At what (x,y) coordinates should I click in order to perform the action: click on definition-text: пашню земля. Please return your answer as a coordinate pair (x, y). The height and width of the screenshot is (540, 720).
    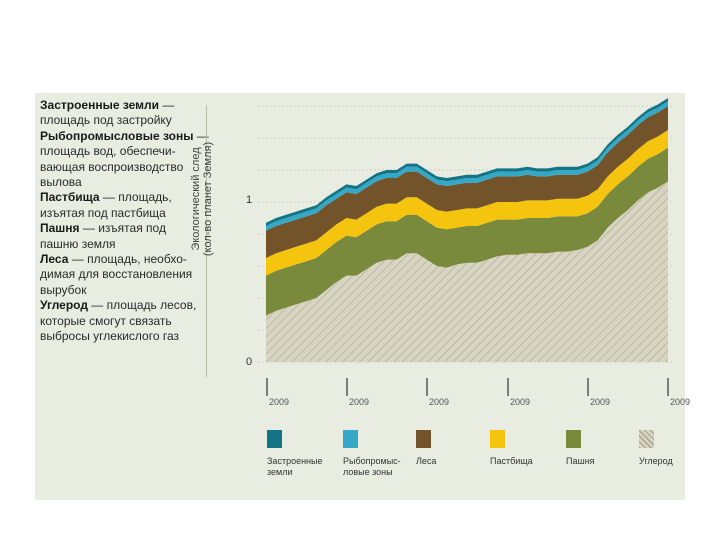
    Looking at the image, I should click on (78, 243).